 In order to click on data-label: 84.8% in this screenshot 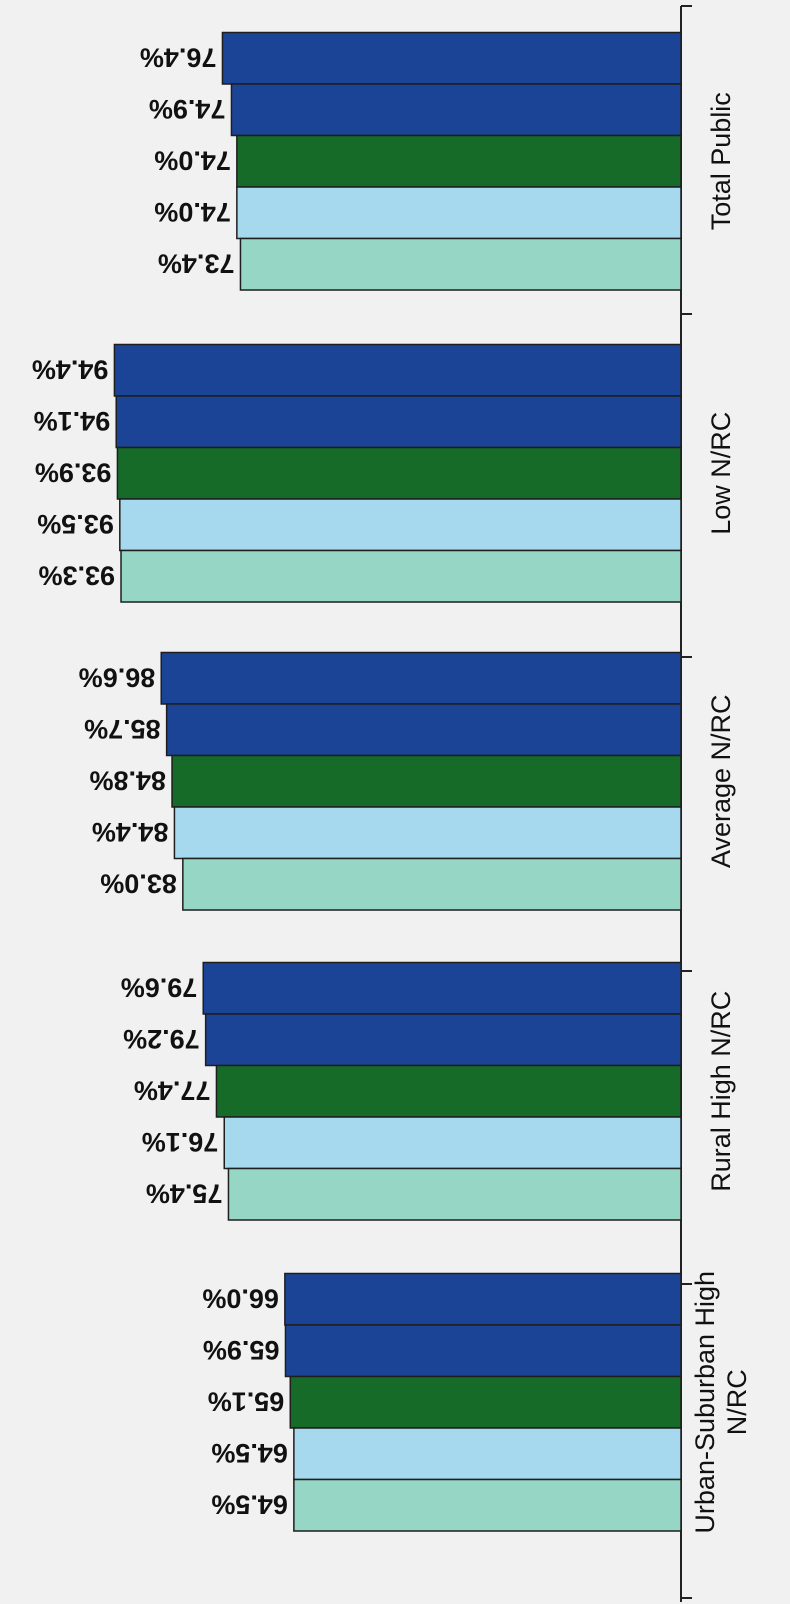, I will do `click(127, 780)`.